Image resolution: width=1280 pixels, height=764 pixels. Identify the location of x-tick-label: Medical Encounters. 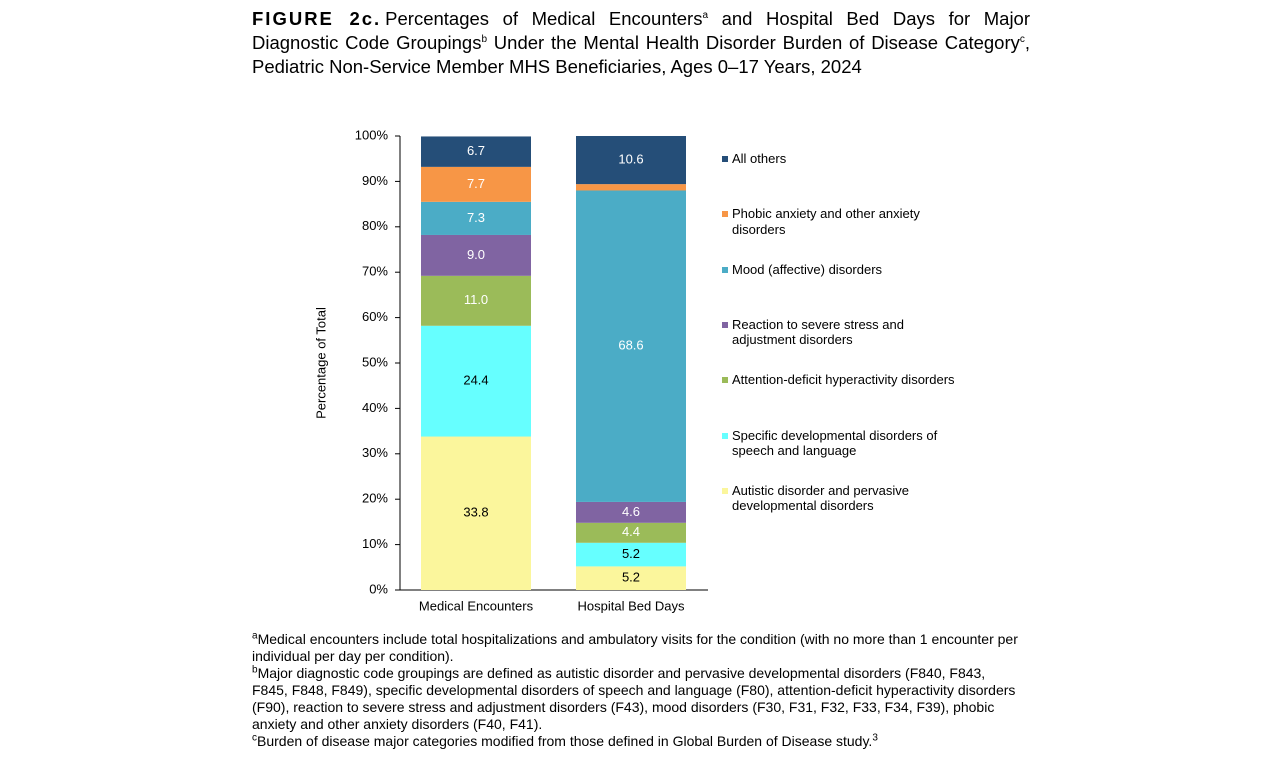
(476, 605).